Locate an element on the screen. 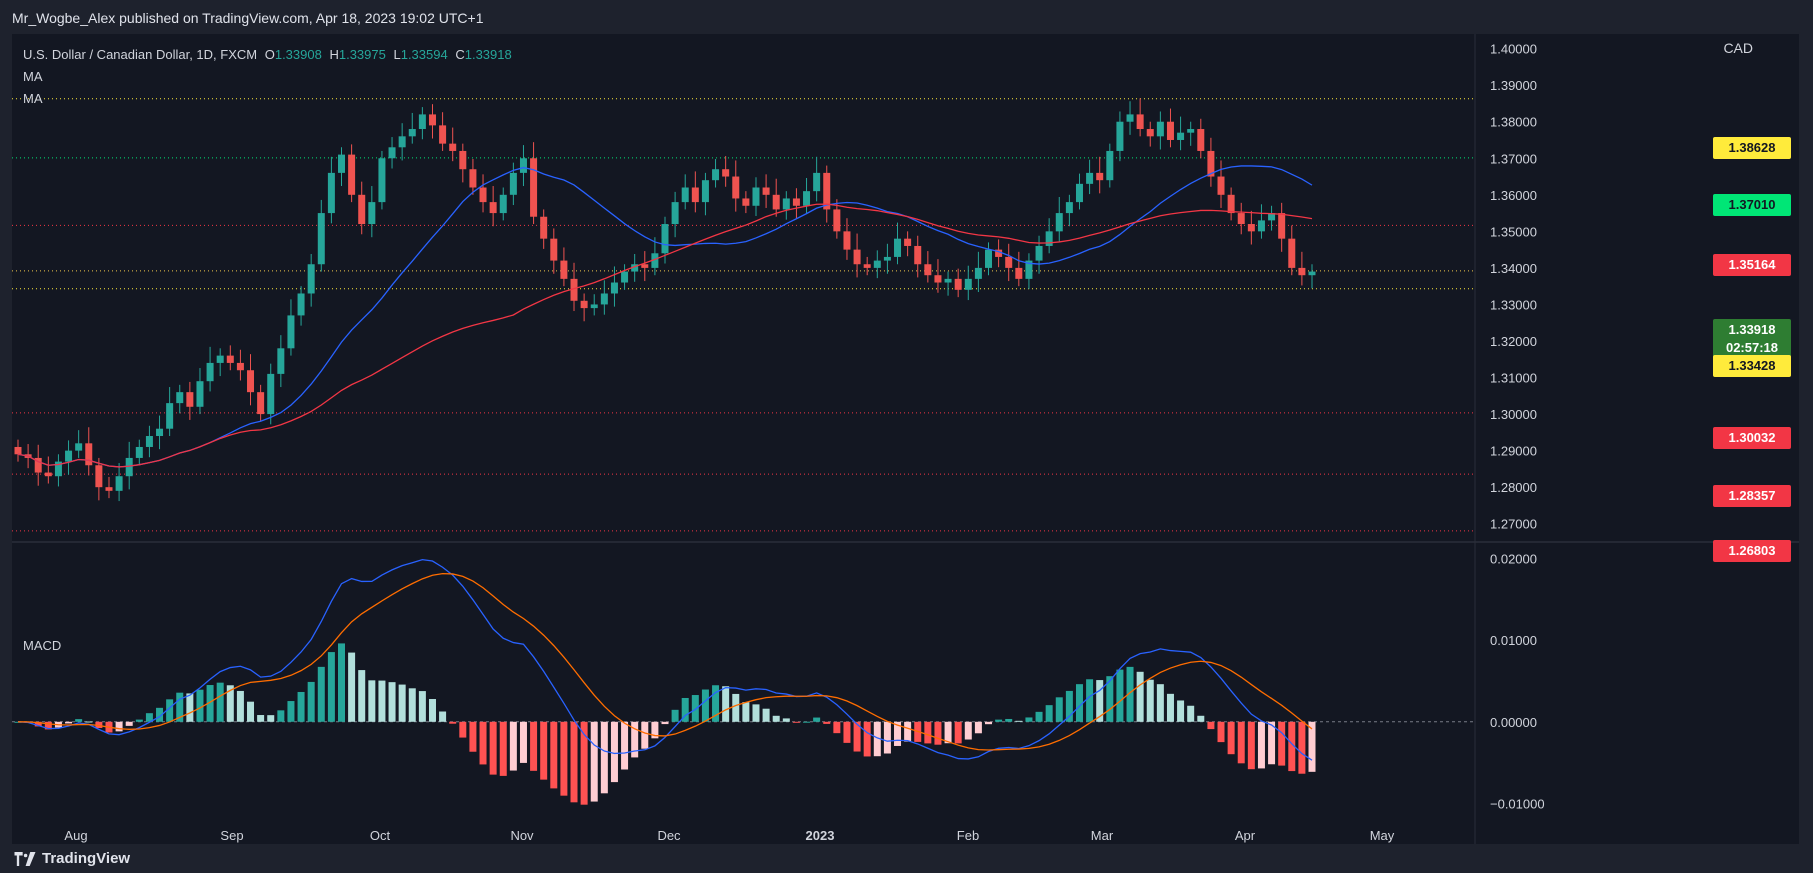 The width and height of the screenshot is (1813, 873). ma-indicator-2: MA is located at coordinates (33, 98).